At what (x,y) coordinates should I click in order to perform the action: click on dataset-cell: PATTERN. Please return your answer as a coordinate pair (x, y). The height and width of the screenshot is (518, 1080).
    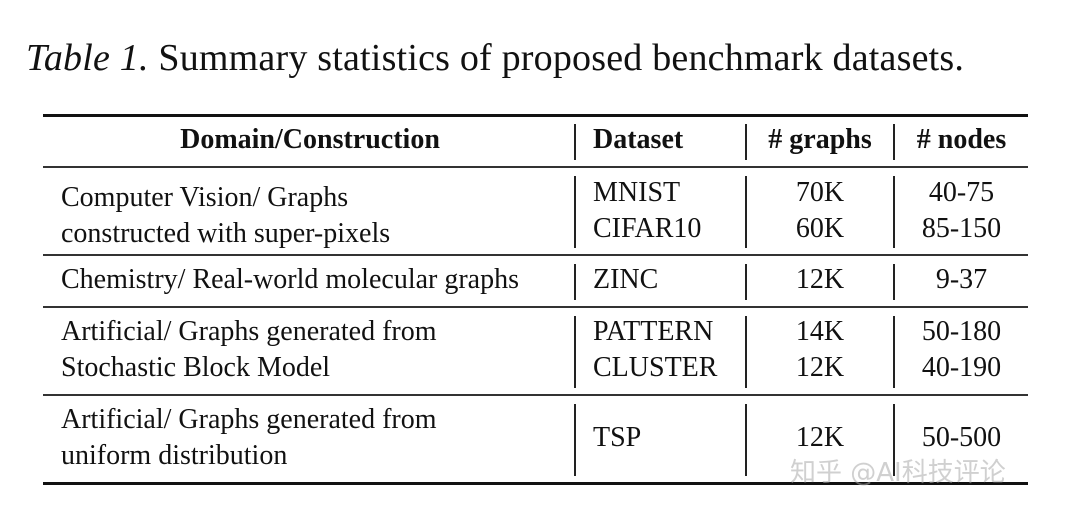
    Looking at the image, I should click on (653, 331).